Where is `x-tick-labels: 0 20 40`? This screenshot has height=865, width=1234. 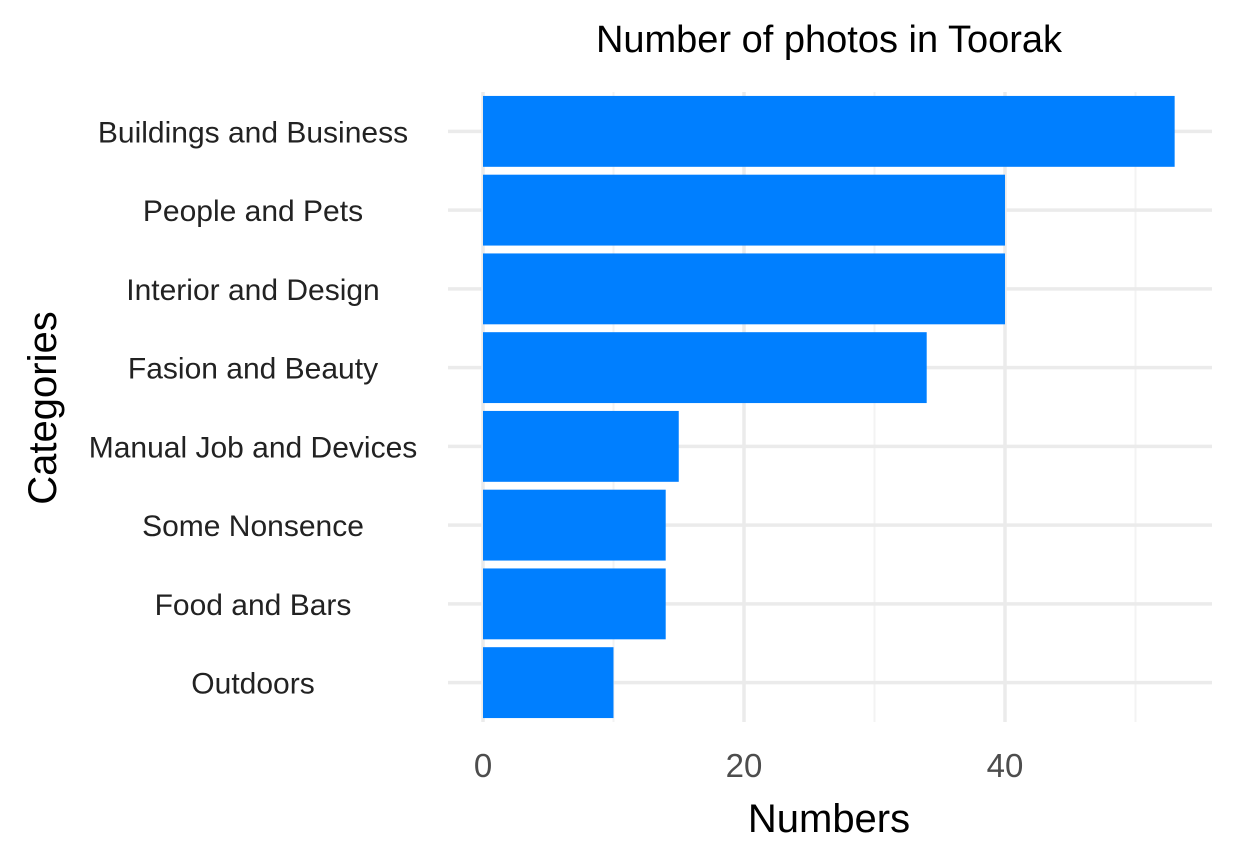 x-tick-labels: 0 20 40 is located at coordinates (749, 765).